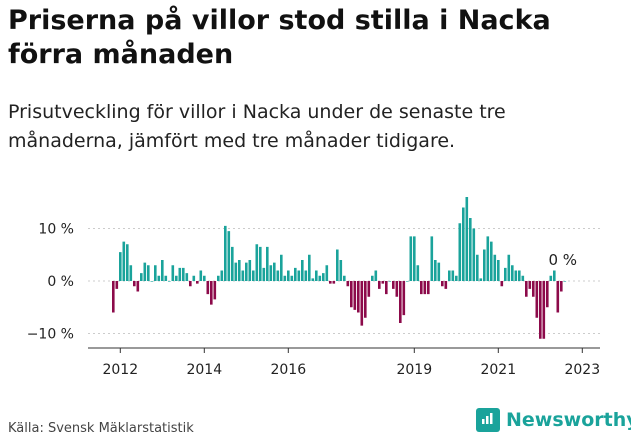  I want to click on y-tick-label: −10 %, so click(50, 335).